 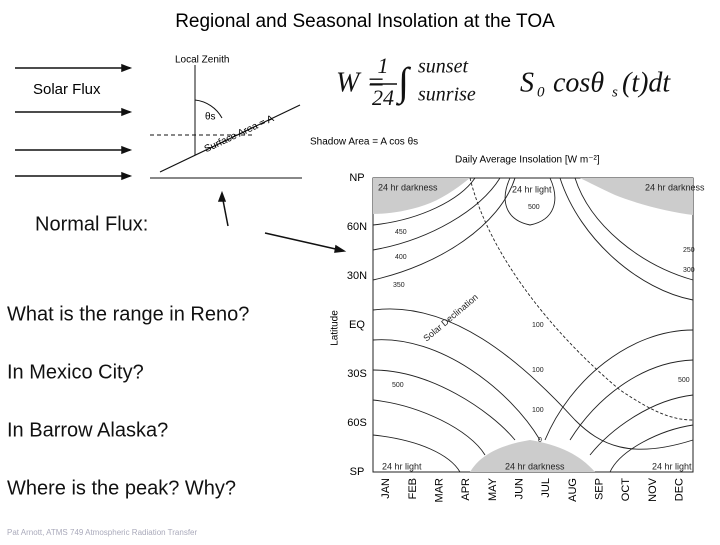 What do you see at coordinates (527, 82) in the screenshot?
I see `equation-part: S` at bounding box center [527, 82].